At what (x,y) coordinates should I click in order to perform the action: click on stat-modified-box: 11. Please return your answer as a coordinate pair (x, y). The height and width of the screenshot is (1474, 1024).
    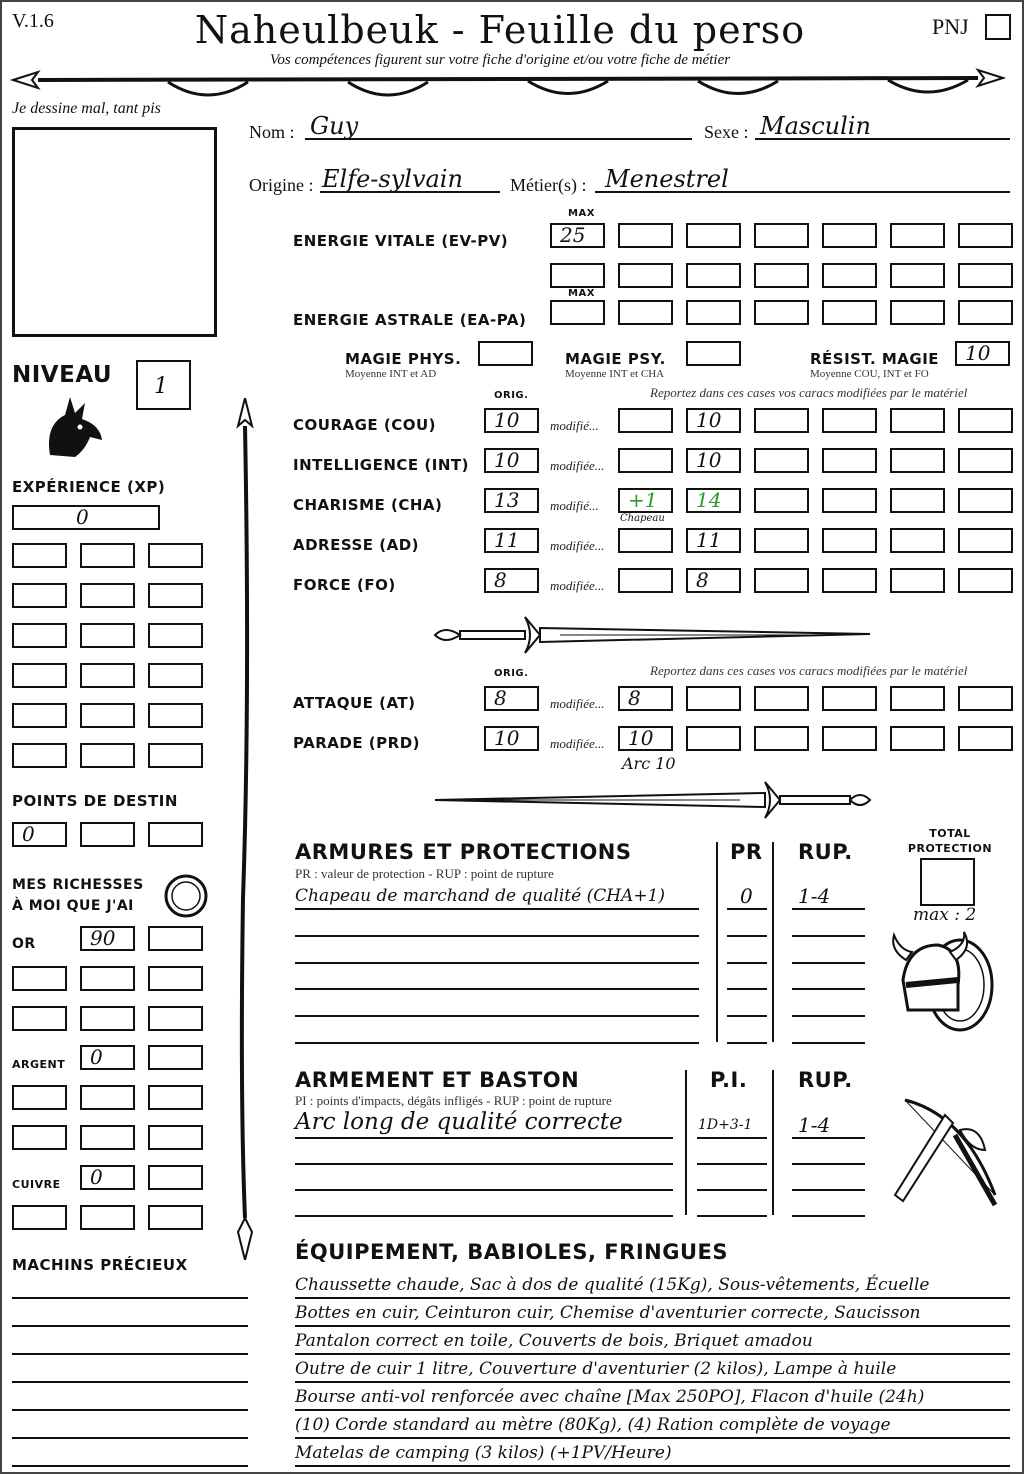
    Looking at the image, I should click on (713, 540).